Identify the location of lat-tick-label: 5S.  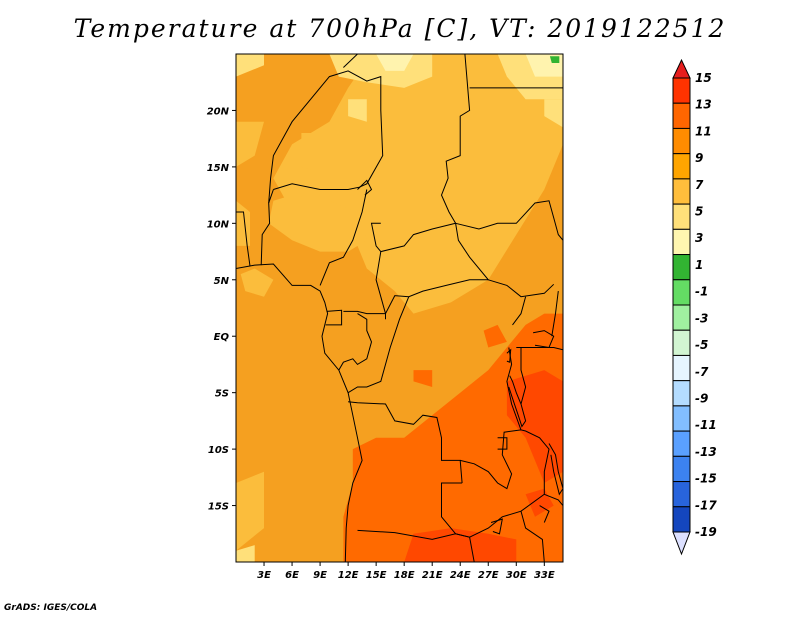
(222, 394).